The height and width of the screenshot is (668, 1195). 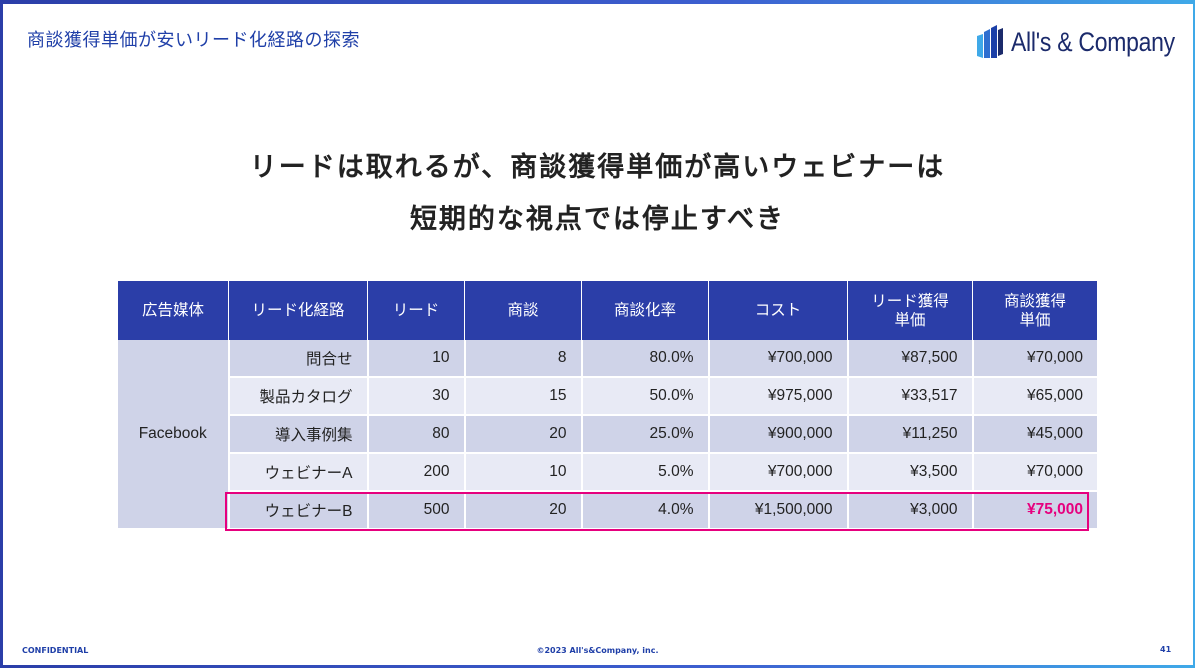 What do you see at coordinates (910, 472) in the screenshot?
I see `lead-cpa-cell: ¥3,500` at bounding box center [910, 472].